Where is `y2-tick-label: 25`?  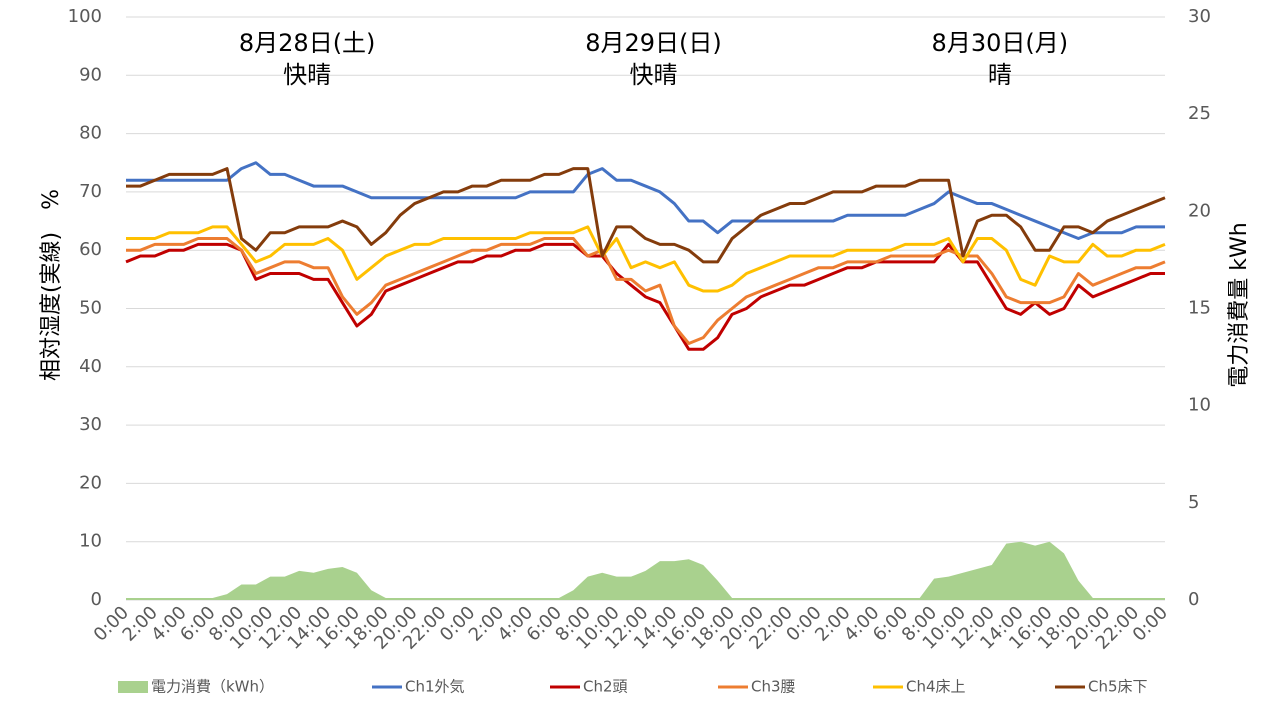
y2-tick-label: 25 is located at coordinates (1199, 113).